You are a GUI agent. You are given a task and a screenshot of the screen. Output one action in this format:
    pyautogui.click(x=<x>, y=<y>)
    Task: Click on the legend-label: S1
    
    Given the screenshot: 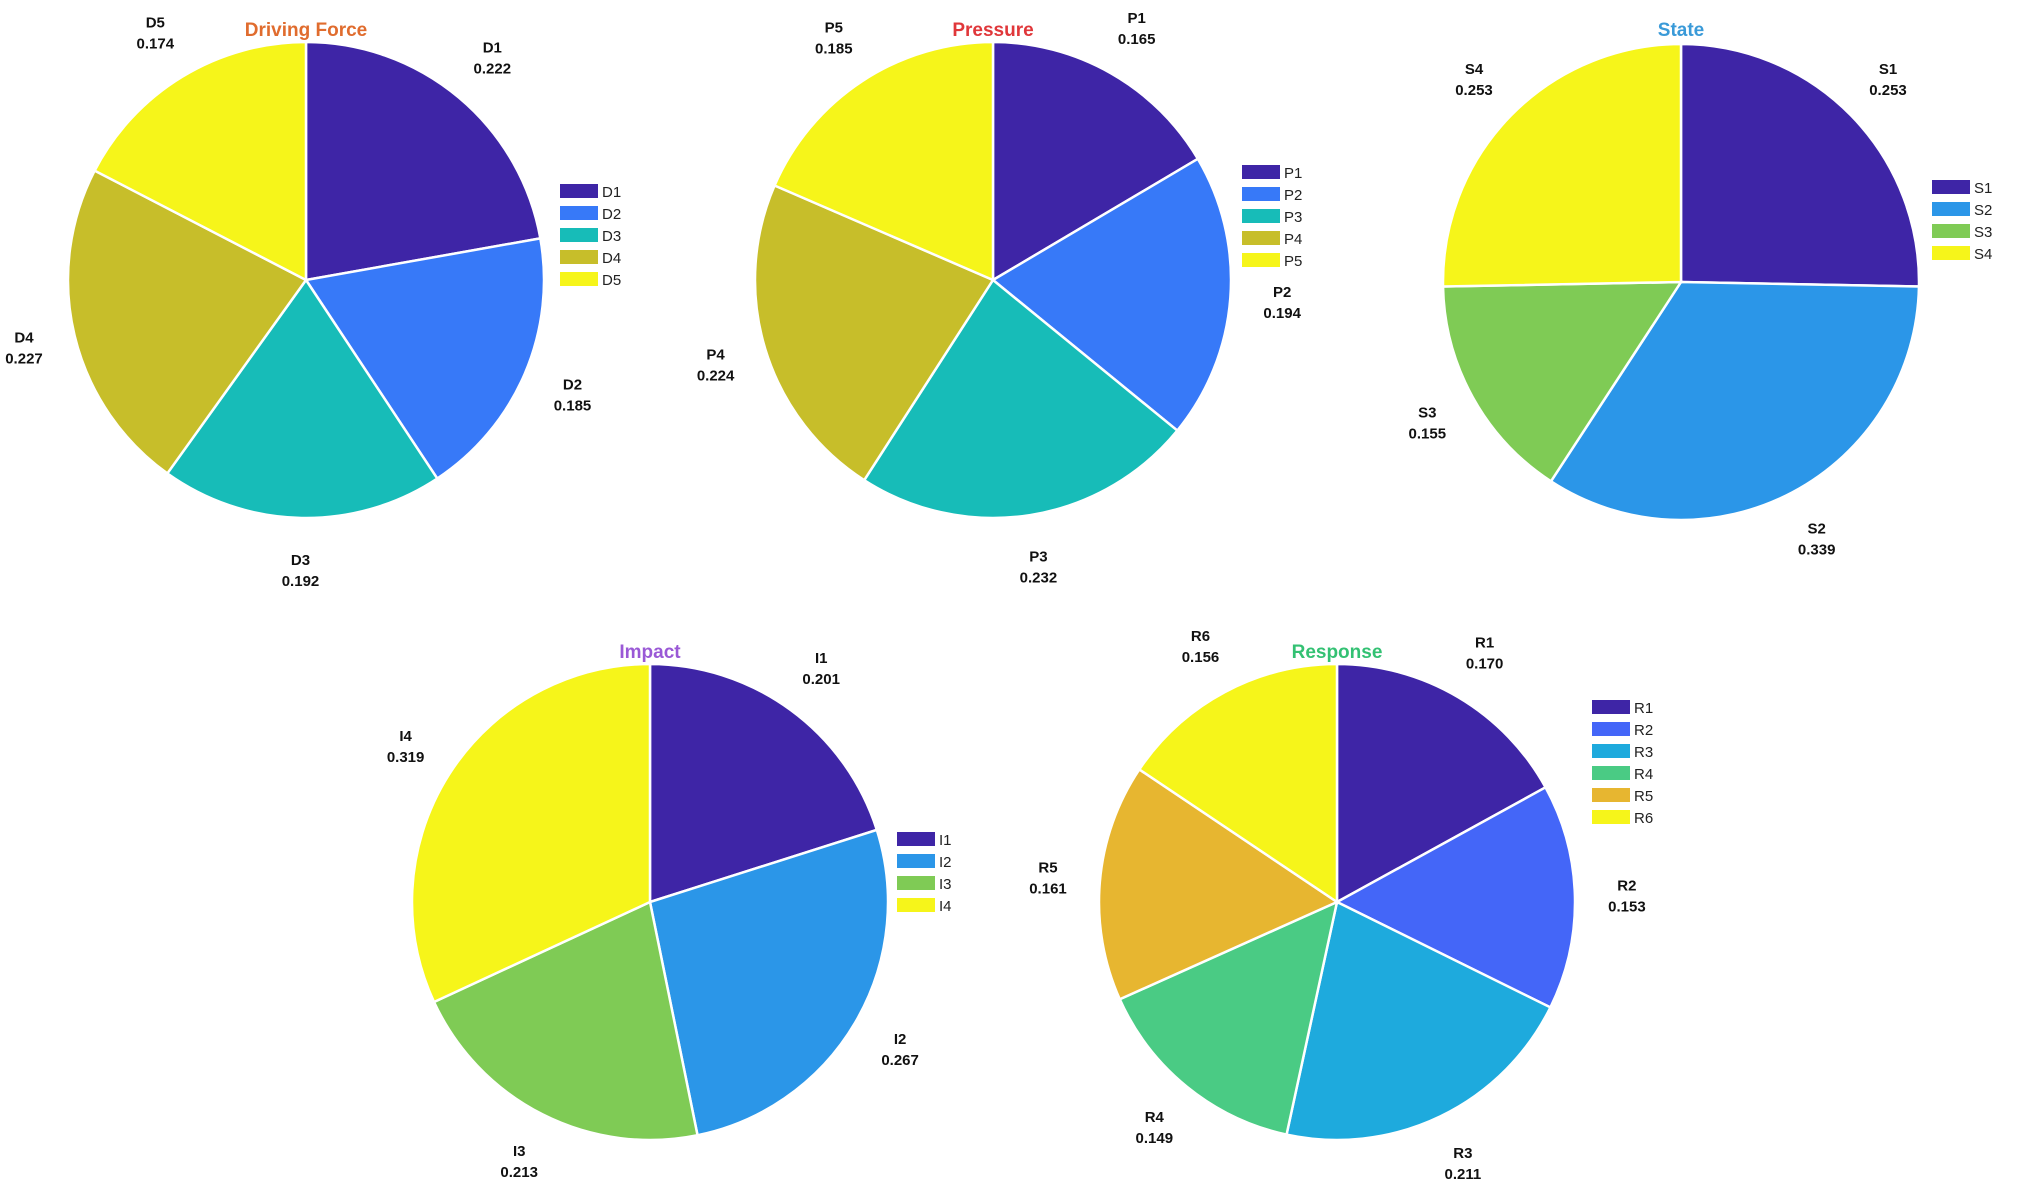 What is the action you would take?
    pyautogui.click(x=1983, y=188)
    